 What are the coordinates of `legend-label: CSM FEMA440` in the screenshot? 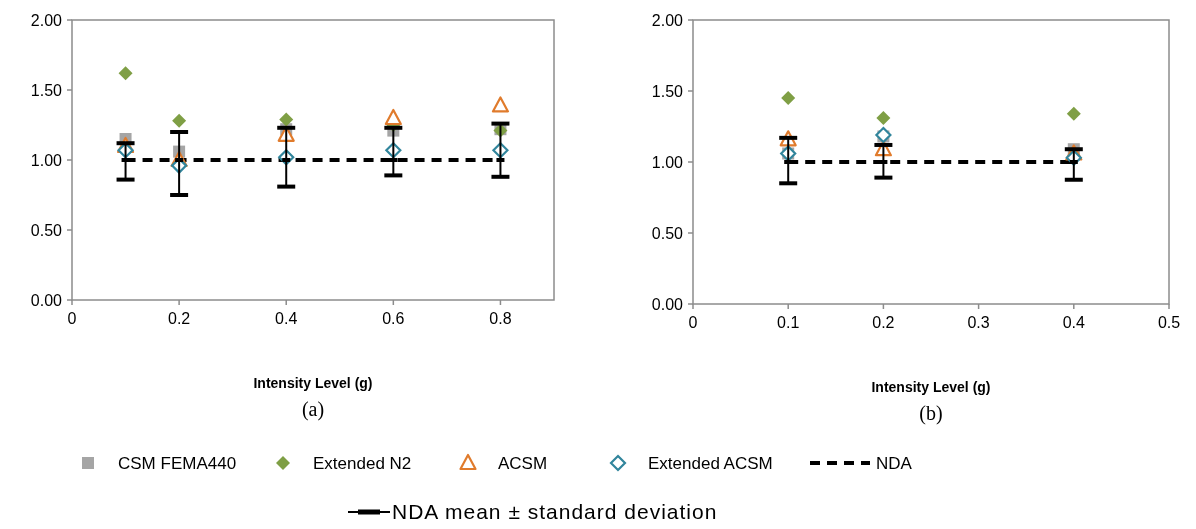 It's located at (177, 463).